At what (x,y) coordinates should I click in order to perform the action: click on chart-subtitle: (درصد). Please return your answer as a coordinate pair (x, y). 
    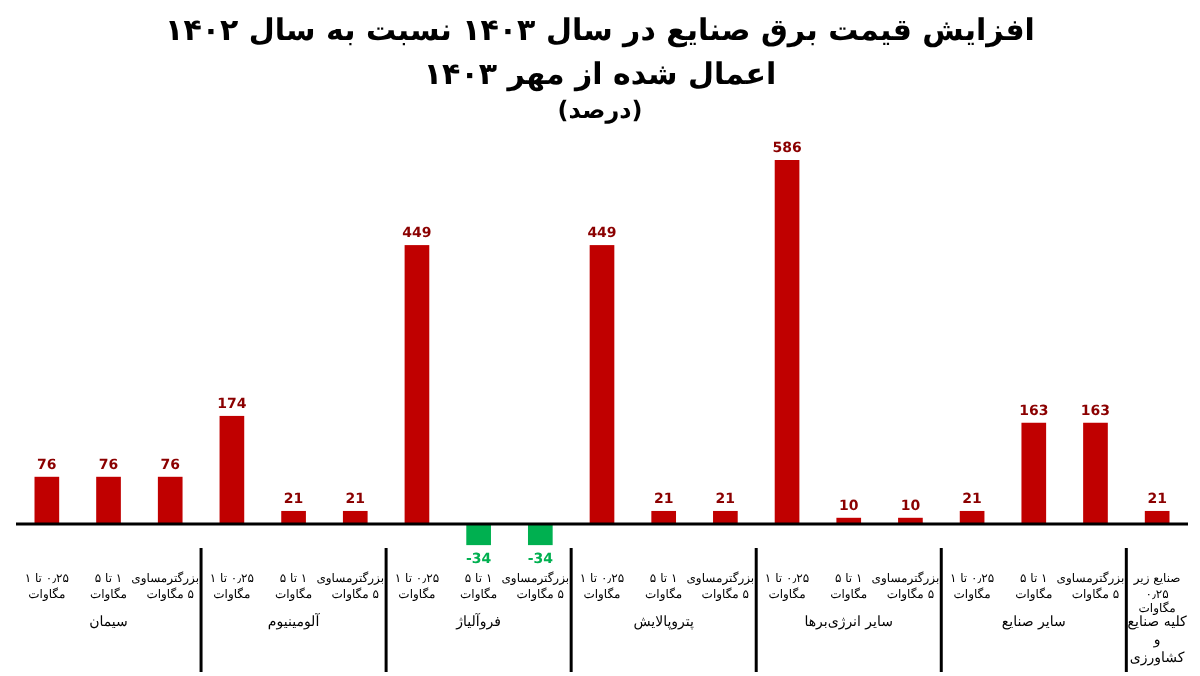
    Looking at the image, I should click on (600, 110).